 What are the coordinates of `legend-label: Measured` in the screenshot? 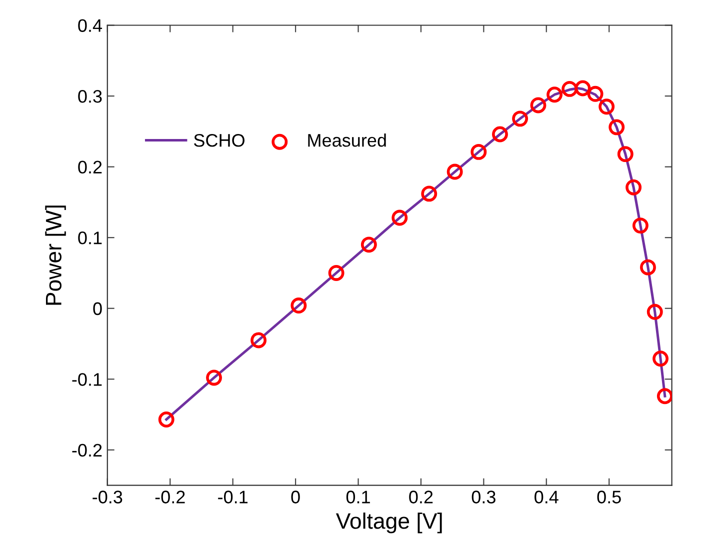 It's located at (347, 140).